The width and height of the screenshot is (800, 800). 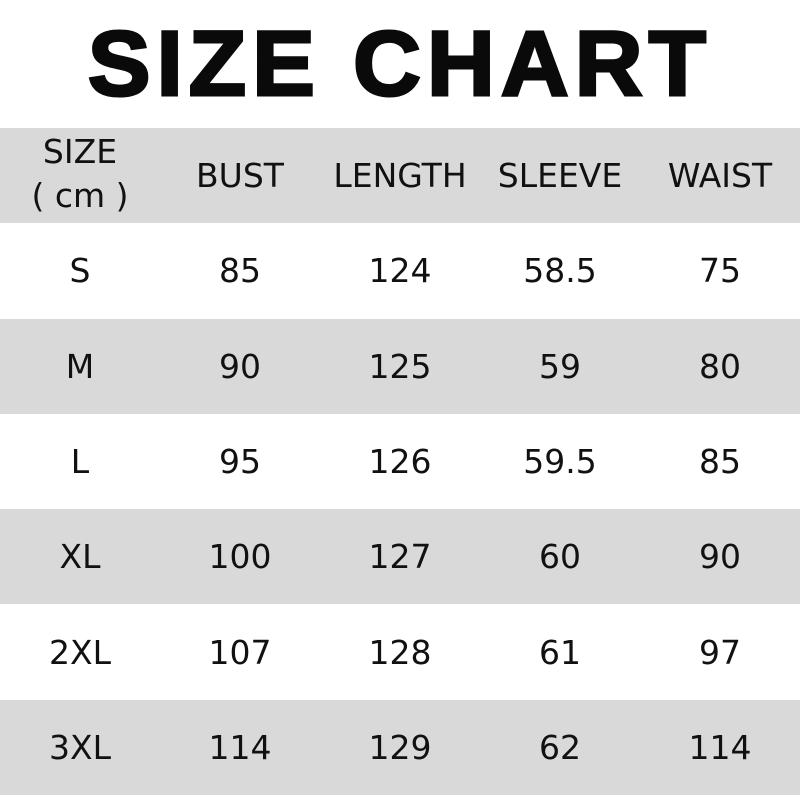 I want to click on length-cell: 127, so click(x=400, y=557).